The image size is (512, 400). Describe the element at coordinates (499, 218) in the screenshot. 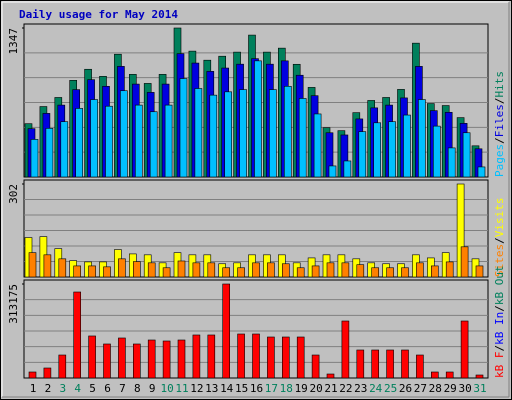

I see `legend-entry: Visits` at that location.